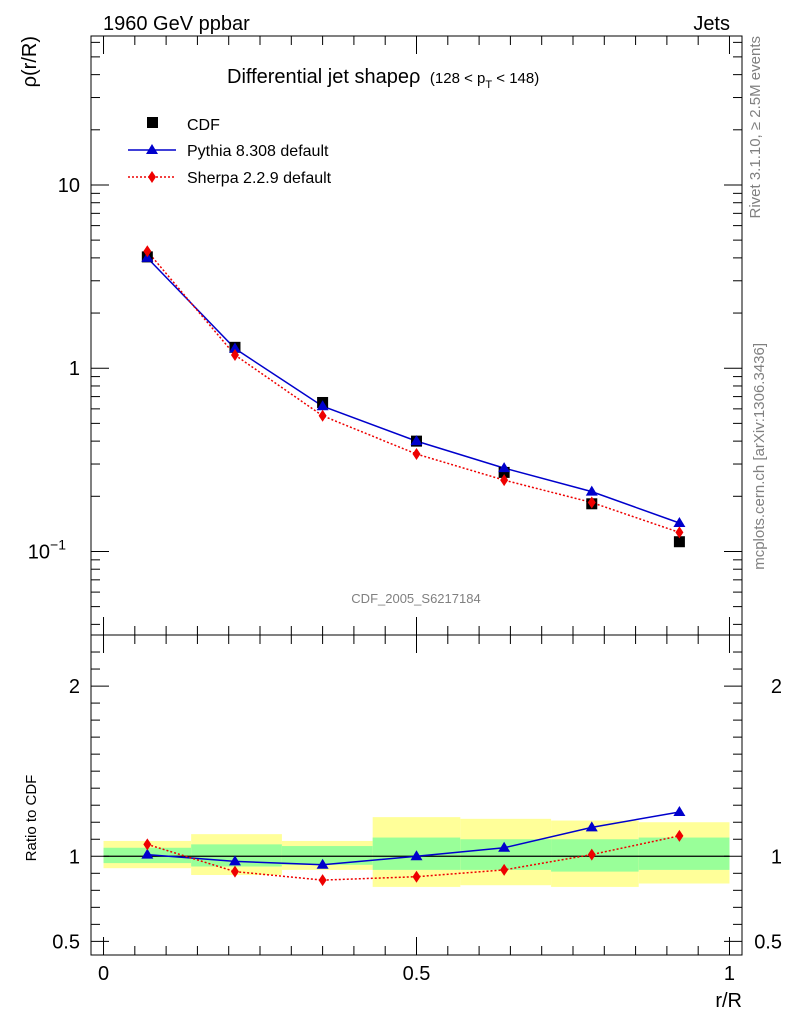  What do you see at coordinates (323, 77) in the screenshot?
I see `chart-title-main: Differential jet shapeρ` at bounding box center [323, 77].